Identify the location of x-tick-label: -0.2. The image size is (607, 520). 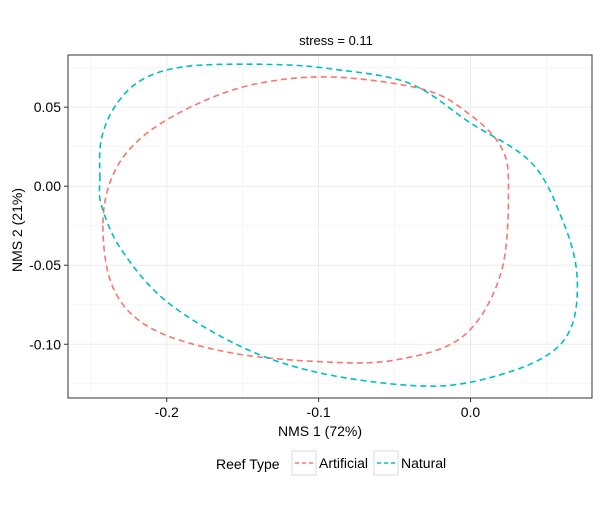
(167, 412).